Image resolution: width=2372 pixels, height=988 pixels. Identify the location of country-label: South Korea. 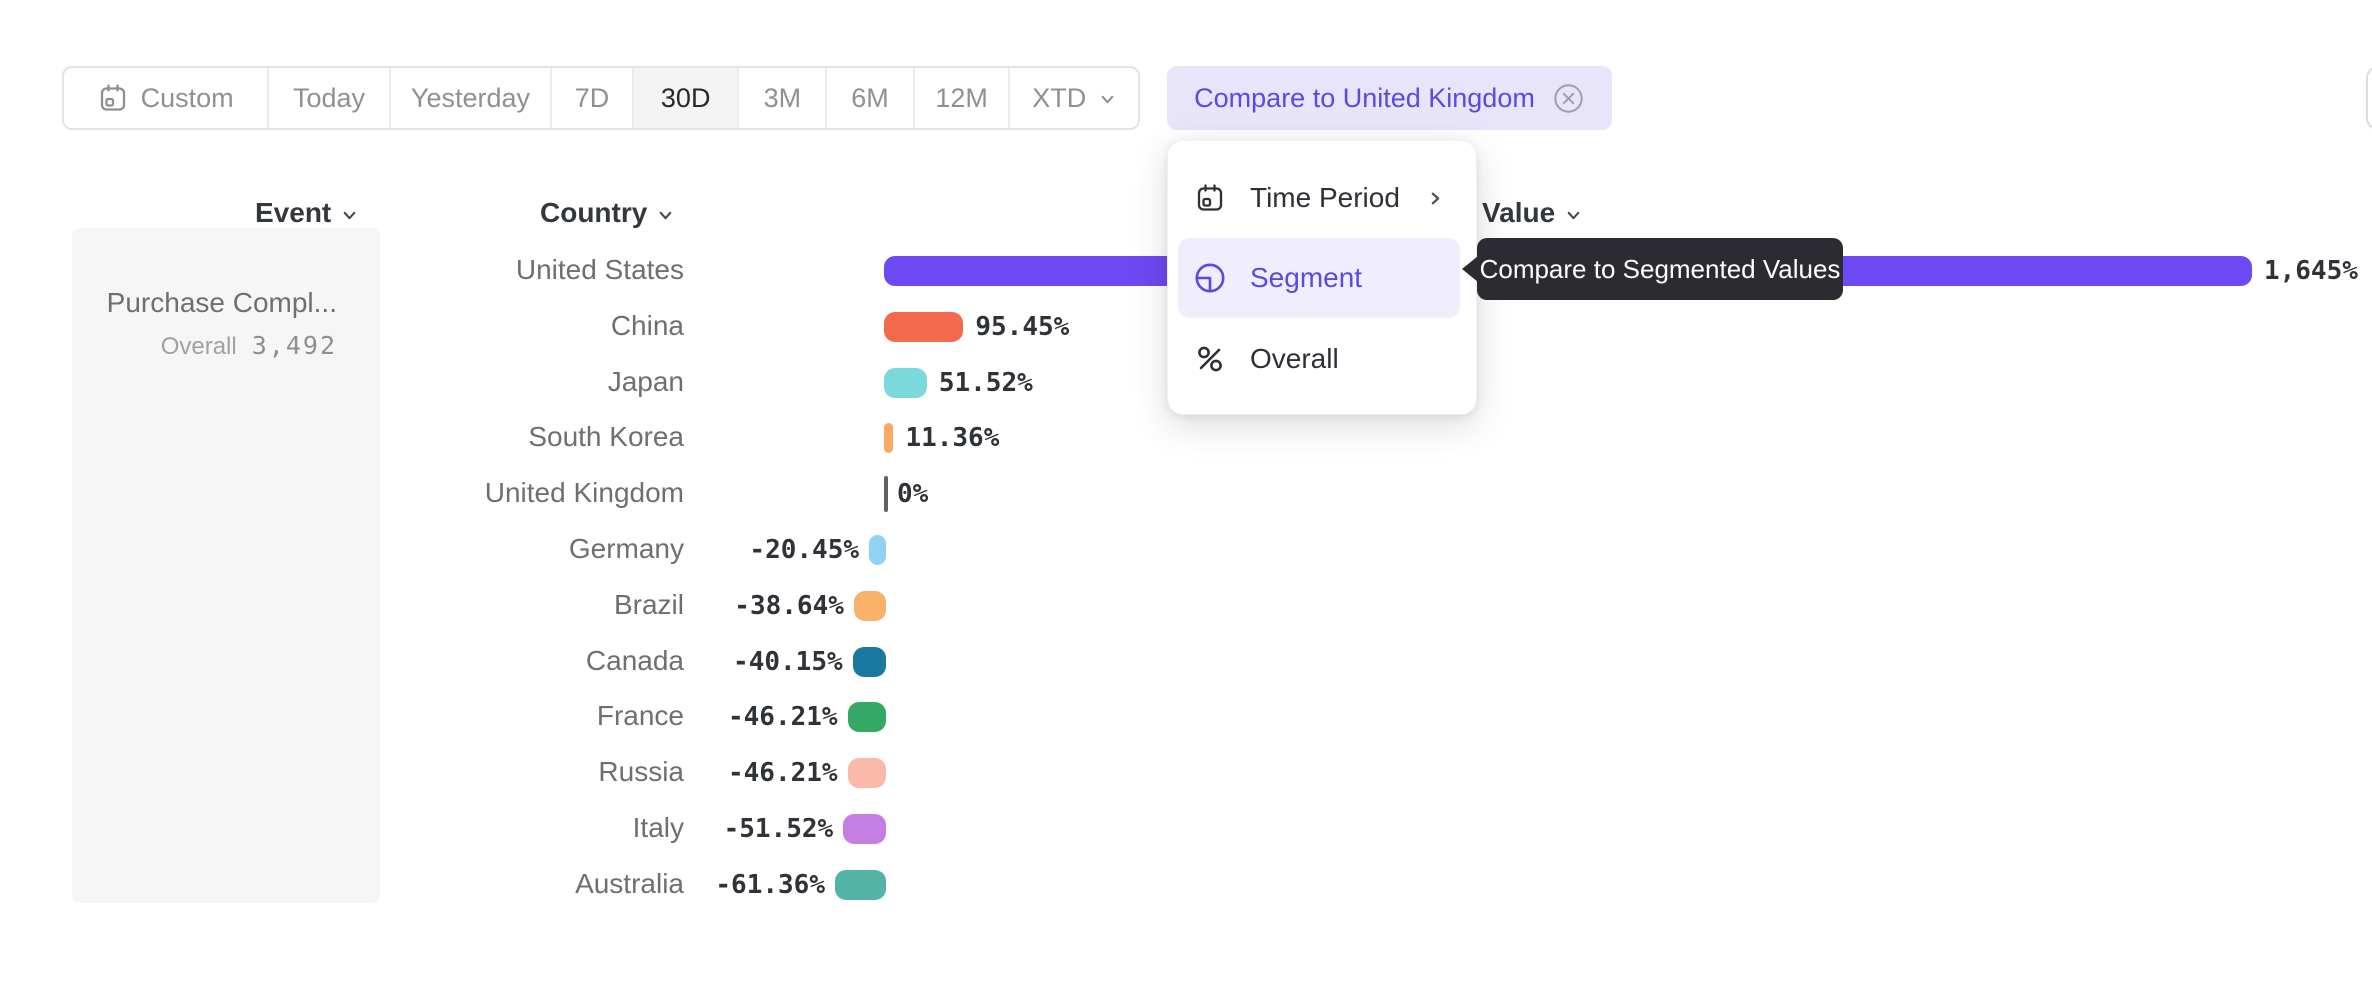
(606, 437).